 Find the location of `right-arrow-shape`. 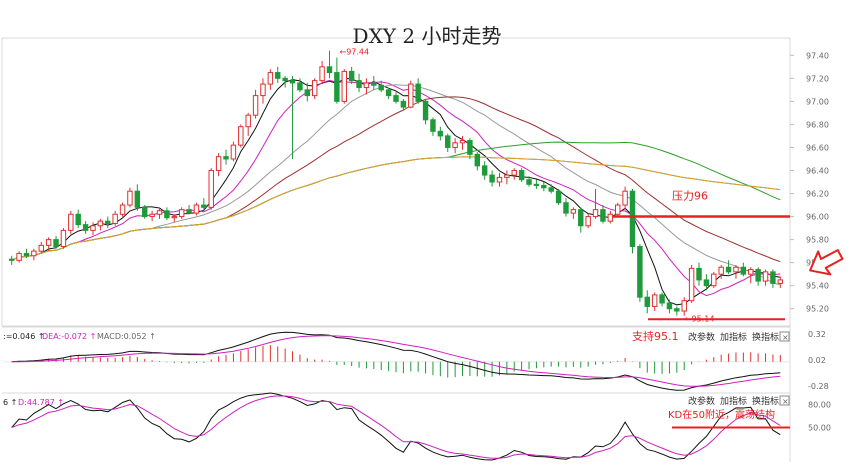

right-arrow-shape is located at coordinates (826, 262).